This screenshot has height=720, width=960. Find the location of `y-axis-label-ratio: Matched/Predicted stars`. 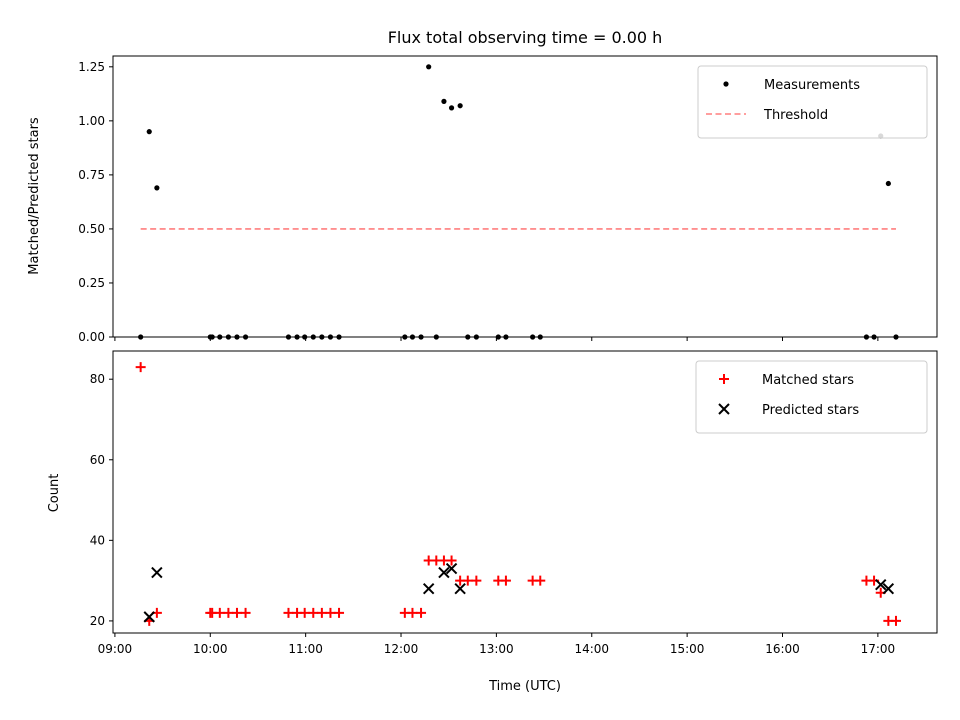

y-axis-label-ratio: Matched/Predicted stars is located at coordinates (34, 196).